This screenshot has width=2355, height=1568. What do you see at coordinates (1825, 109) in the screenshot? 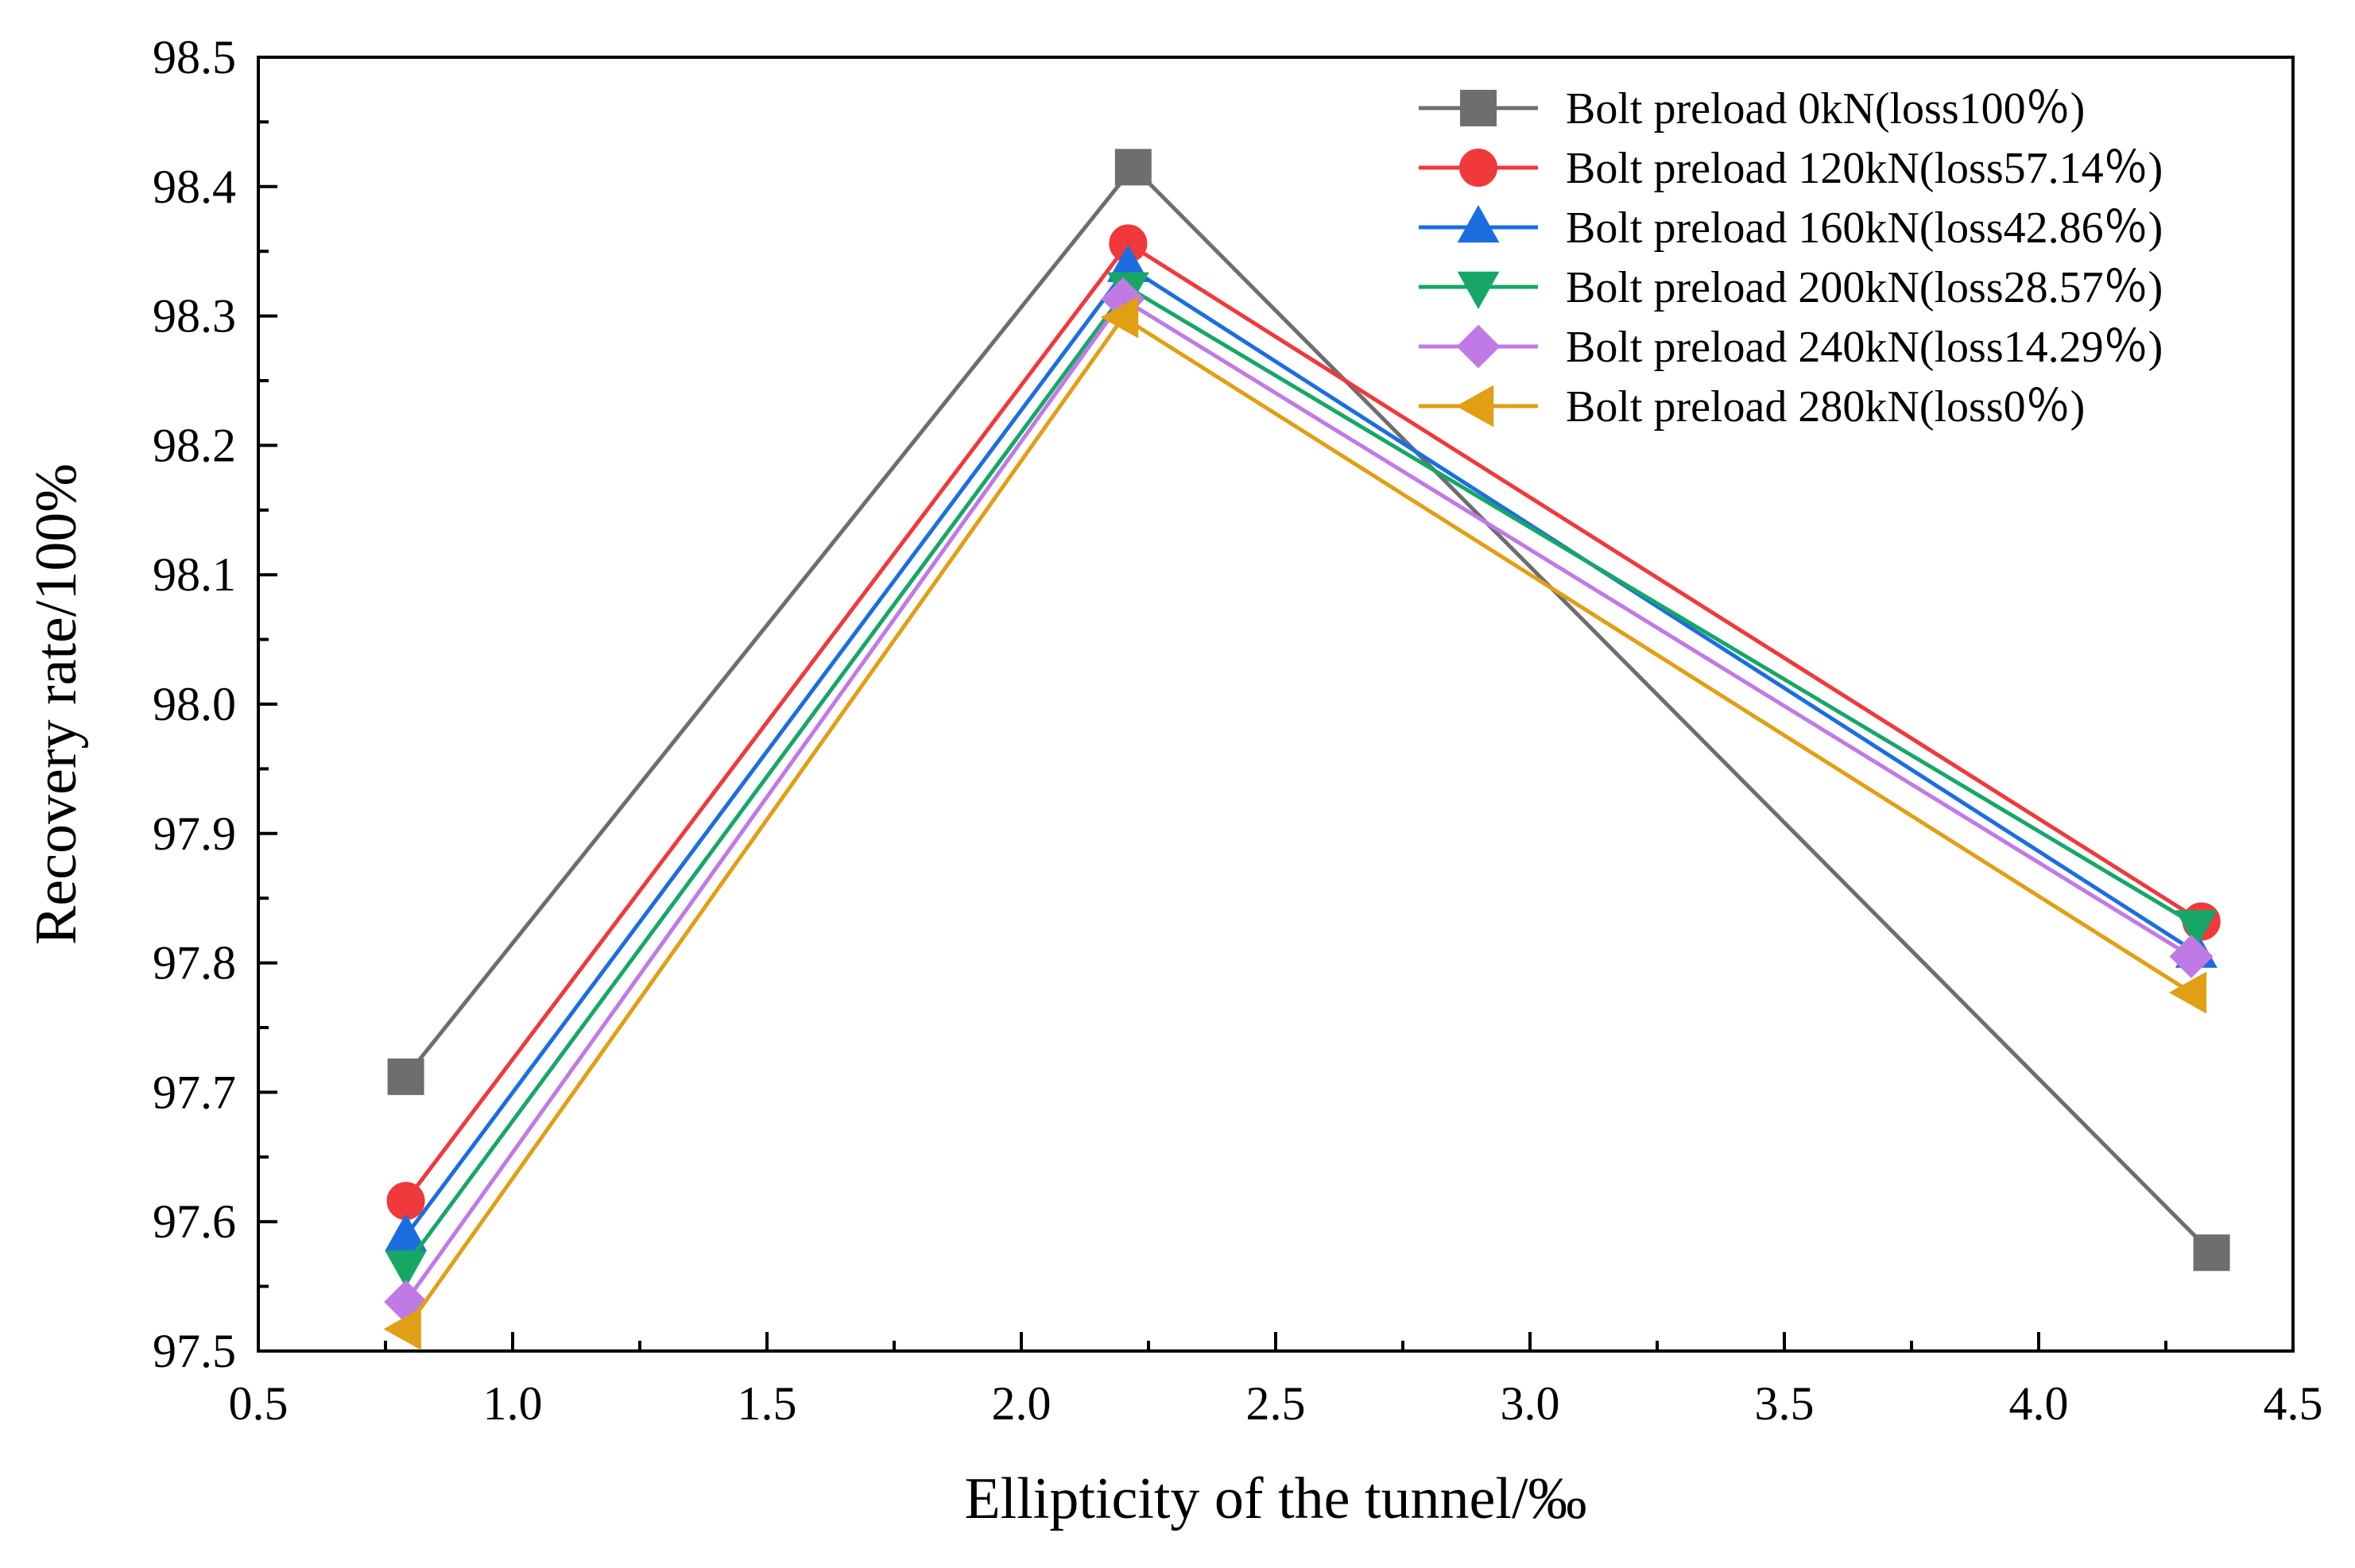
I see `legend-label: Bolt preload 0kN(loss100％)` at bounding box center [1825, 109].